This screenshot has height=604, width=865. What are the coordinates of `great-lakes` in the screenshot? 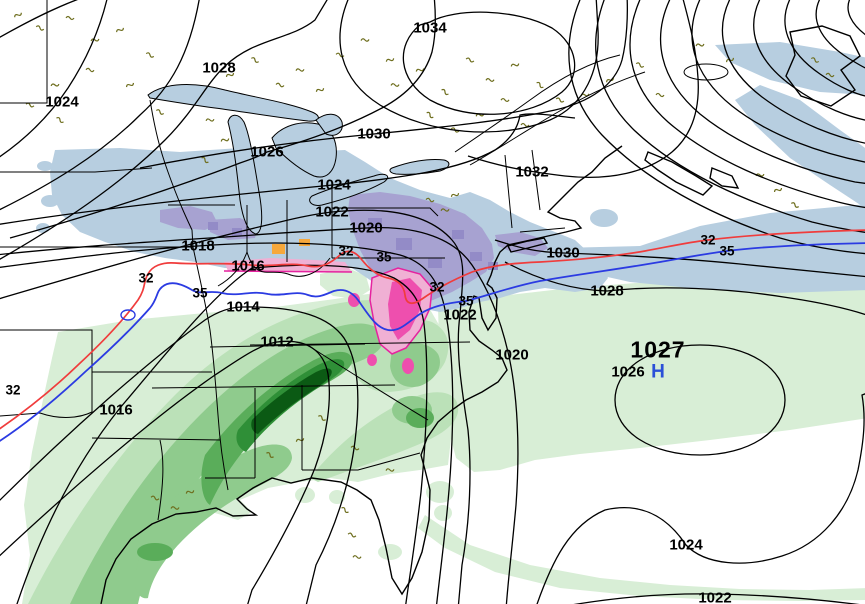 It's located at (298, 159).